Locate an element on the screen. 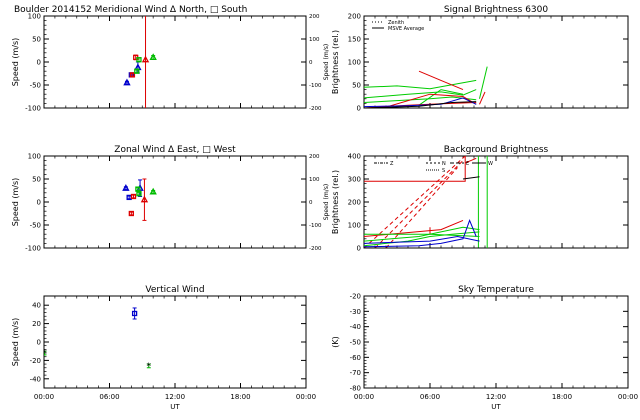  y-tick-label: 20 is located at coordinates (36, 324).